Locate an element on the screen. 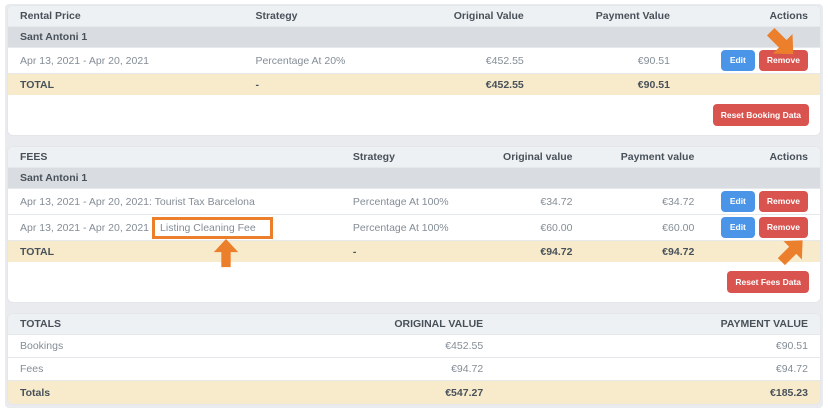 Image resolution: width=828 pixels, height=413 pixels. bookings-group-row: Sant Antoni 1 is located at coordinates (414, 37).